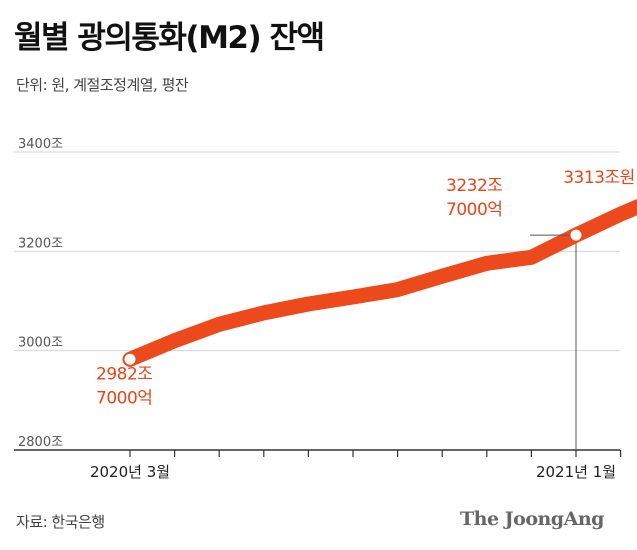  What do you see at coordinates (124, 374) in the screenshot?
I see `data-label: 2982조` at bounding box center [124, 374].